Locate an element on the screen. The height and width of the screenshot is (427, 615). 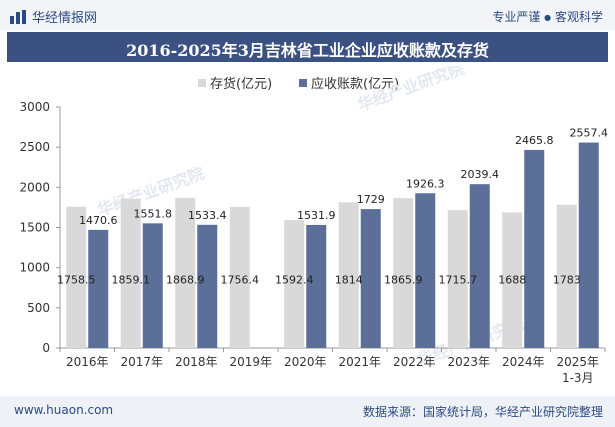
data-label-receivables: 2557.4 is located at coordinates (589, 133).